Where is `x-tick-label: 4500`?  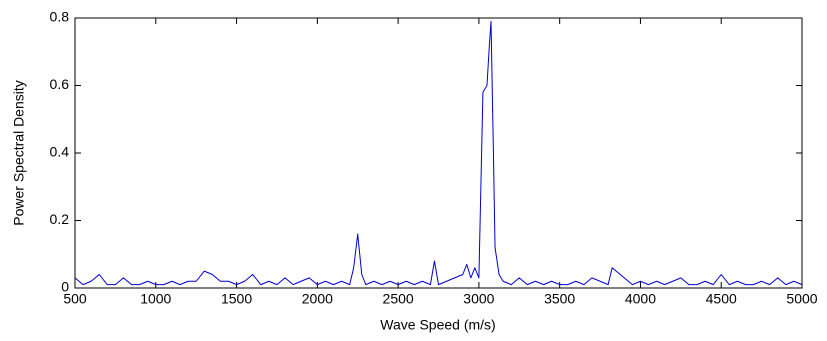
x-tick-label: 4500 is located at coordinates (721, 299).